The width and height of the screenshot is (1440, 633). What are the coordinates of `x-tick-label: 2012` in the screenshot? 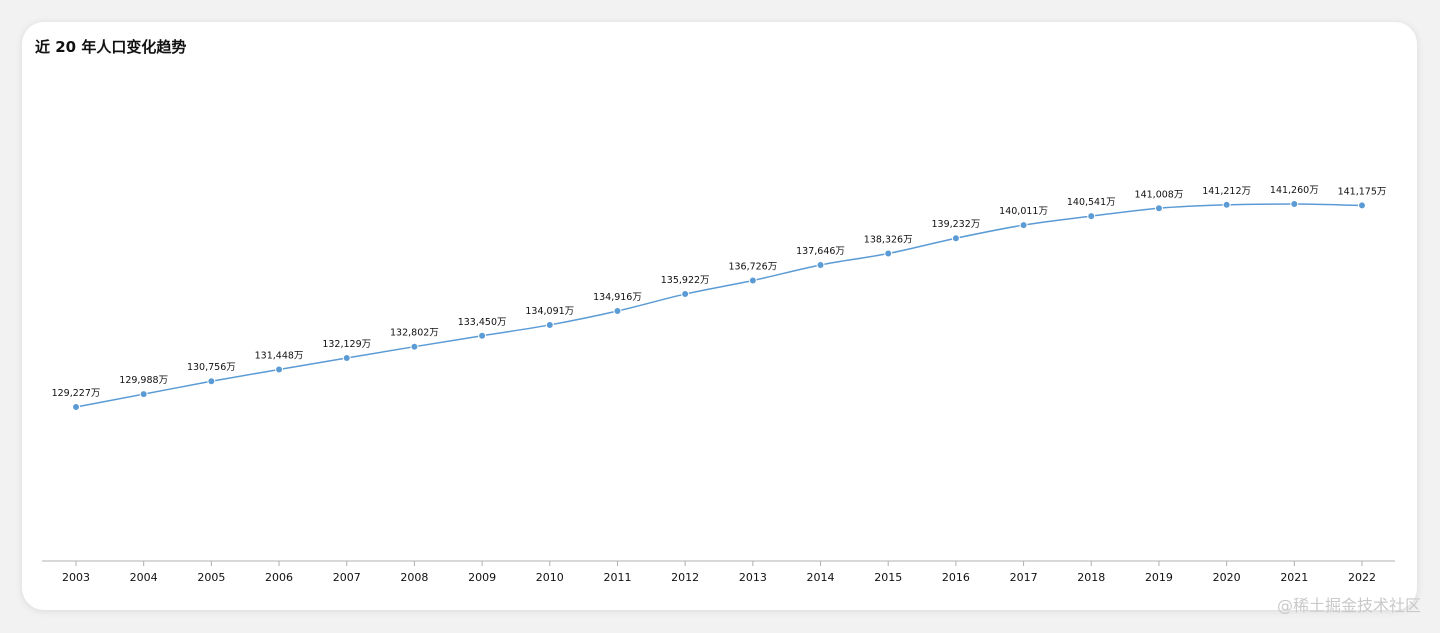 It's located at (685, 577).